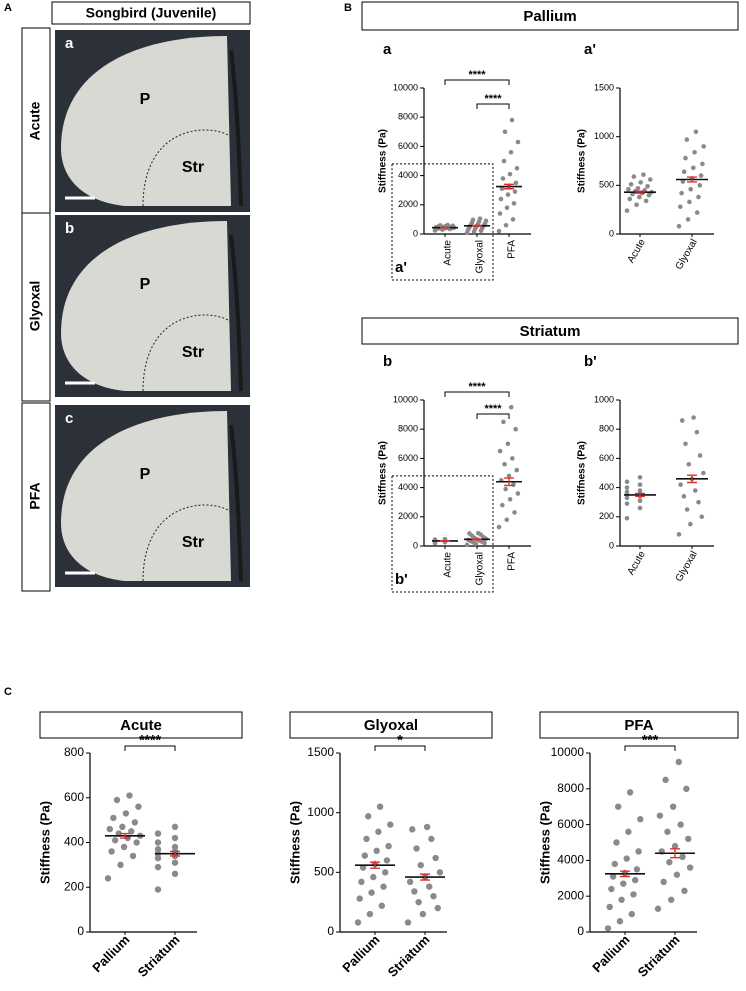  I want to click on panel-label: b', so click(590, 361).